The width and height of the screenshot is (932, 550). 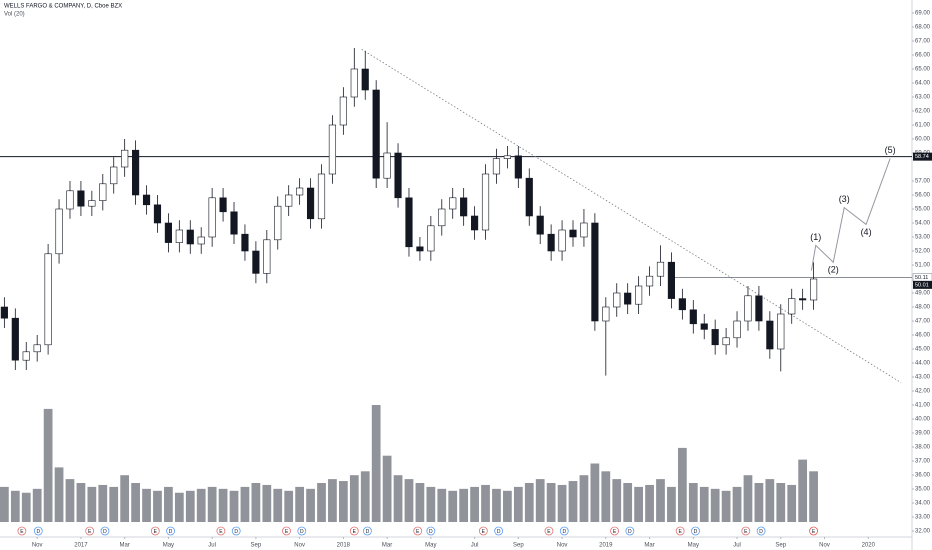 I want to click on x-tick-label: Nov, so click(x=824, y=546).